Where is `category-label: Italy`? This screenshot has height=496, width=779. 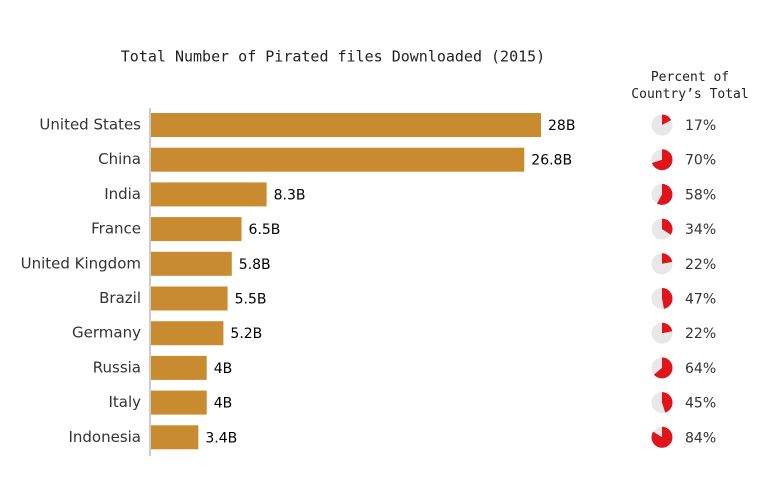 category-label: Italy is located at coordinates (124, 402).